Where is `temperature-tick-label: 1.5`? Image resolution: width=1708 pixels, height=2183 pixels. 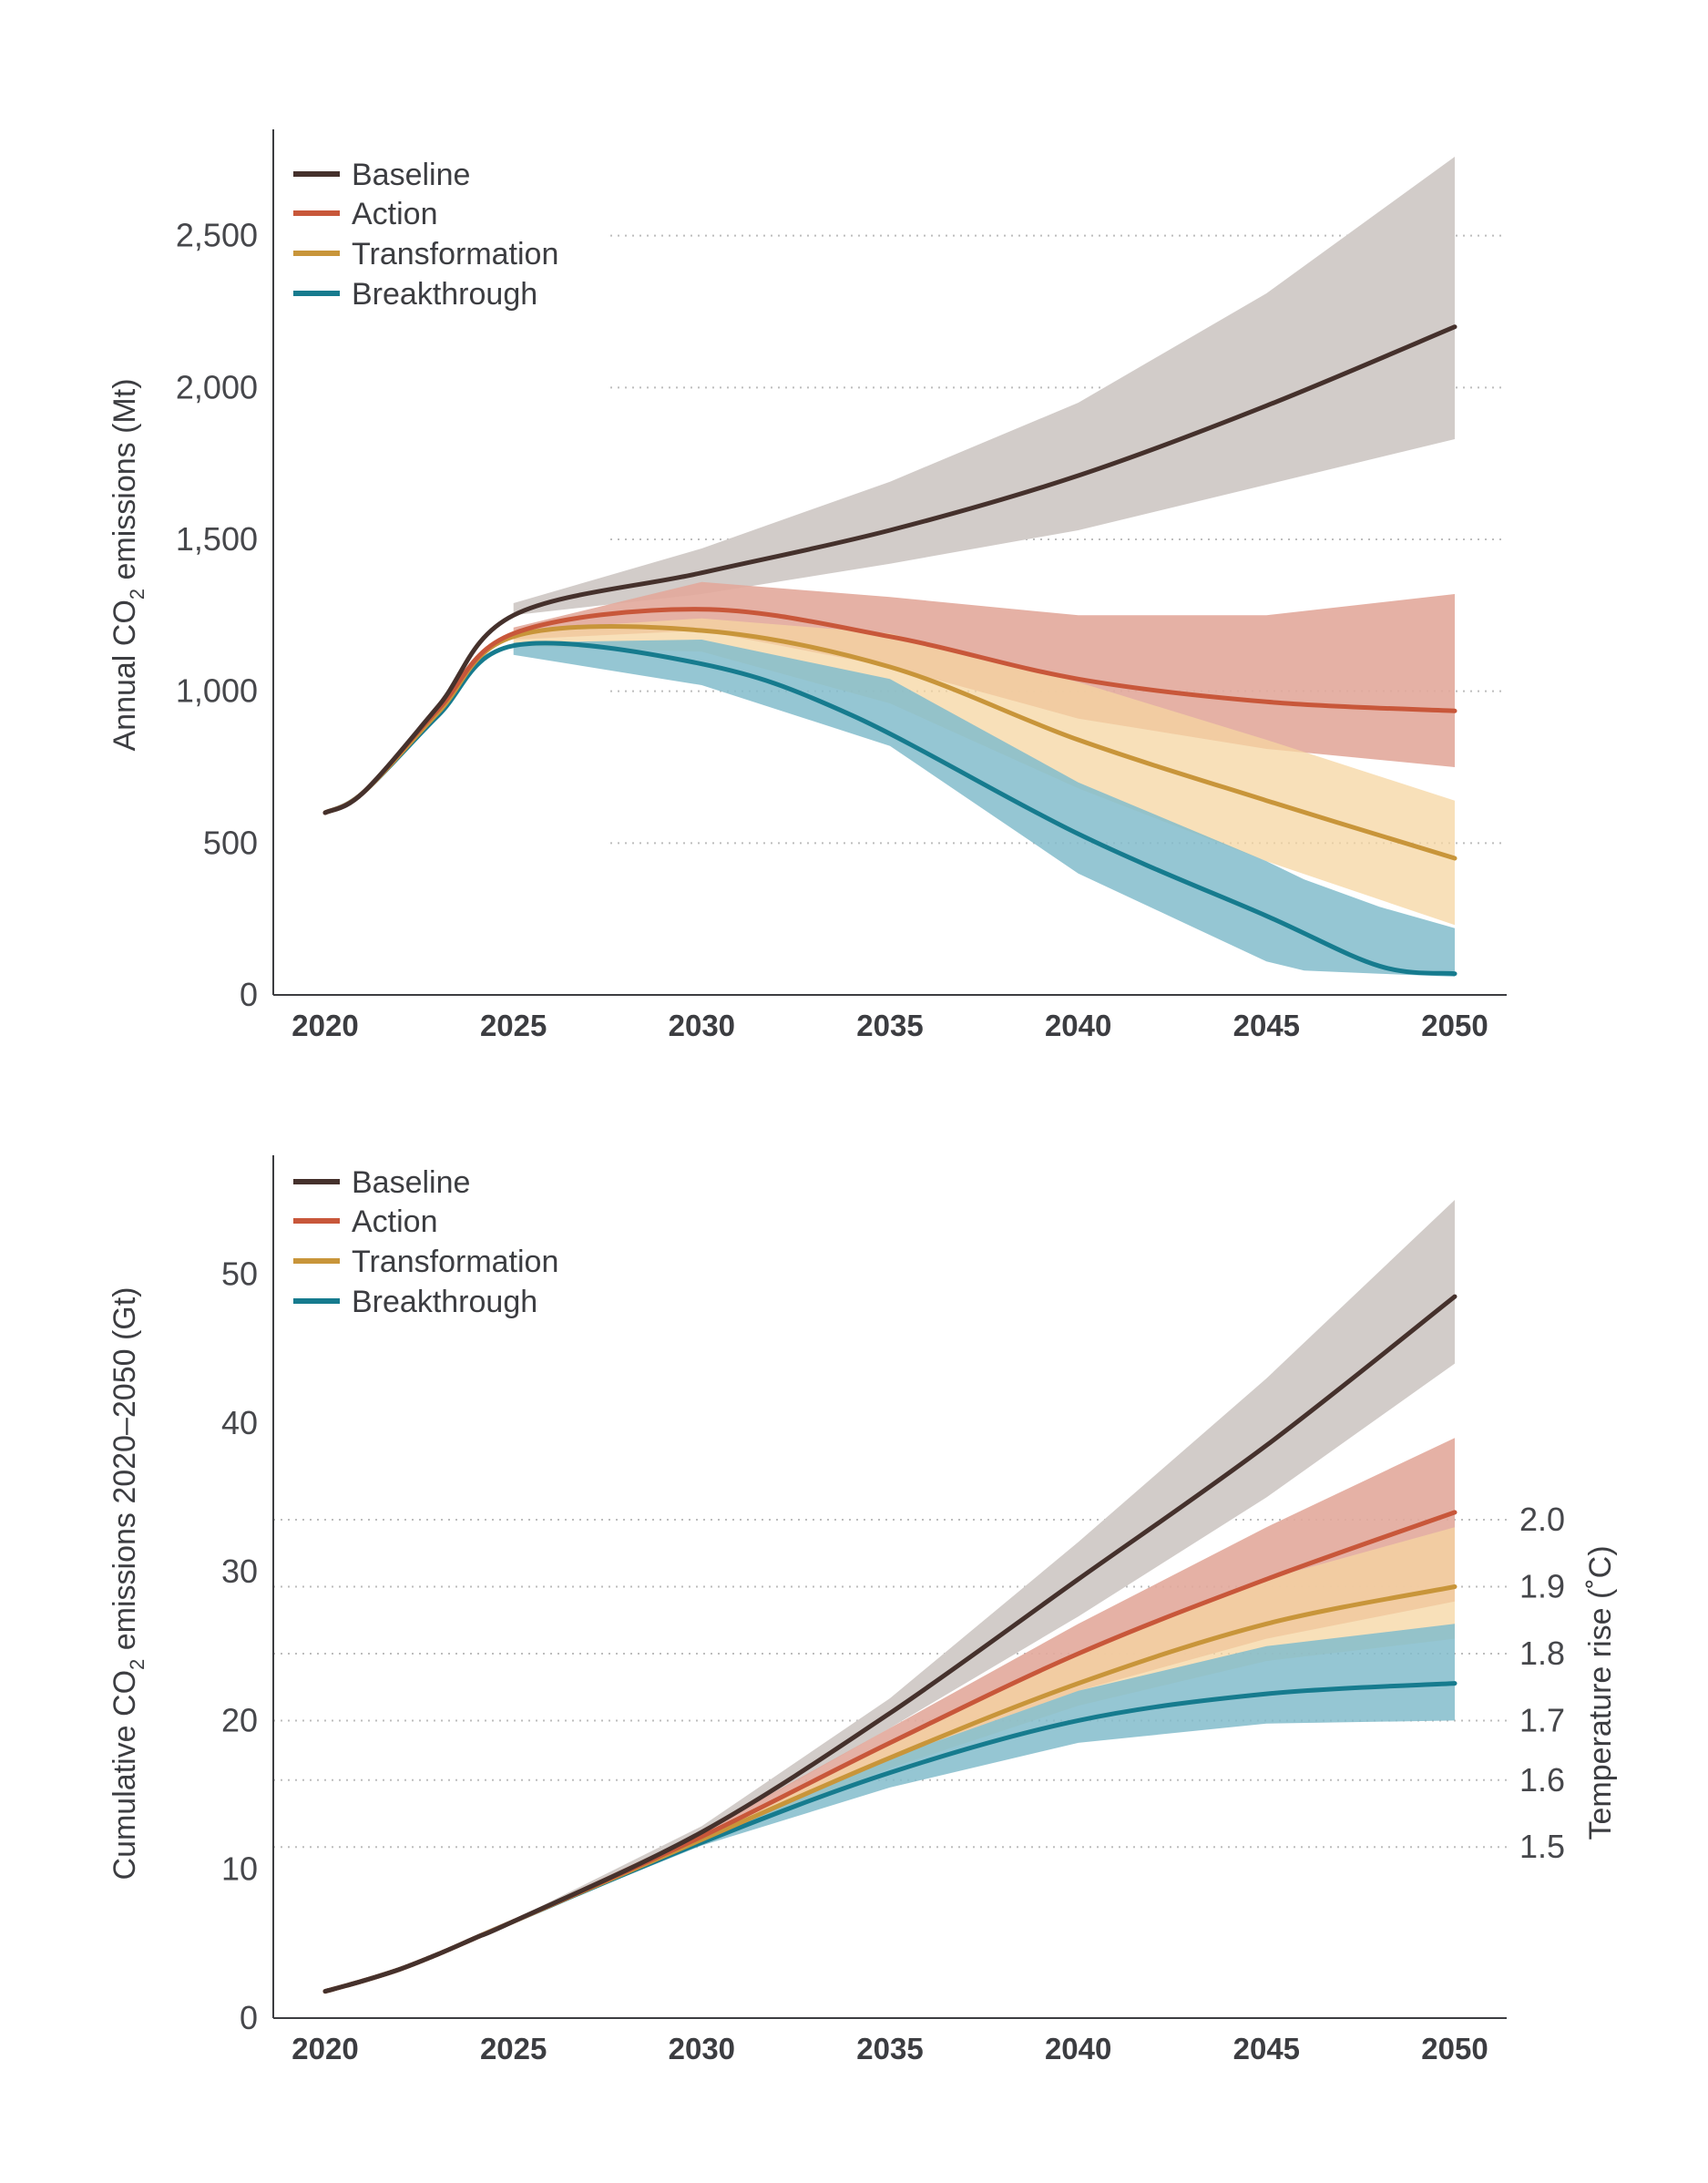 temperature-tick-label: 1.5 is located at coordinates (1542, 1847).